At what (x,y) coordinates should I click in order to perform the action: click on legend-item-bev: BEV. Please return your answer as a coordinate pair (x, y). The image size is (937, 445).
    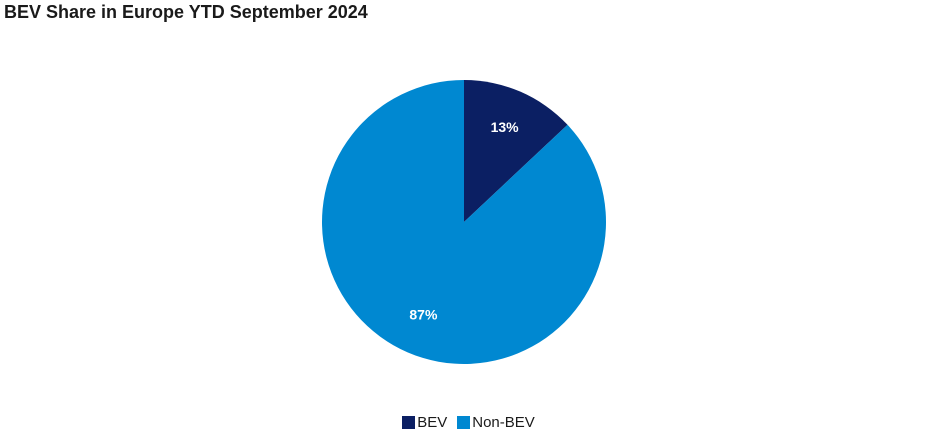
    Looking at the image, I should click on (424, 422).